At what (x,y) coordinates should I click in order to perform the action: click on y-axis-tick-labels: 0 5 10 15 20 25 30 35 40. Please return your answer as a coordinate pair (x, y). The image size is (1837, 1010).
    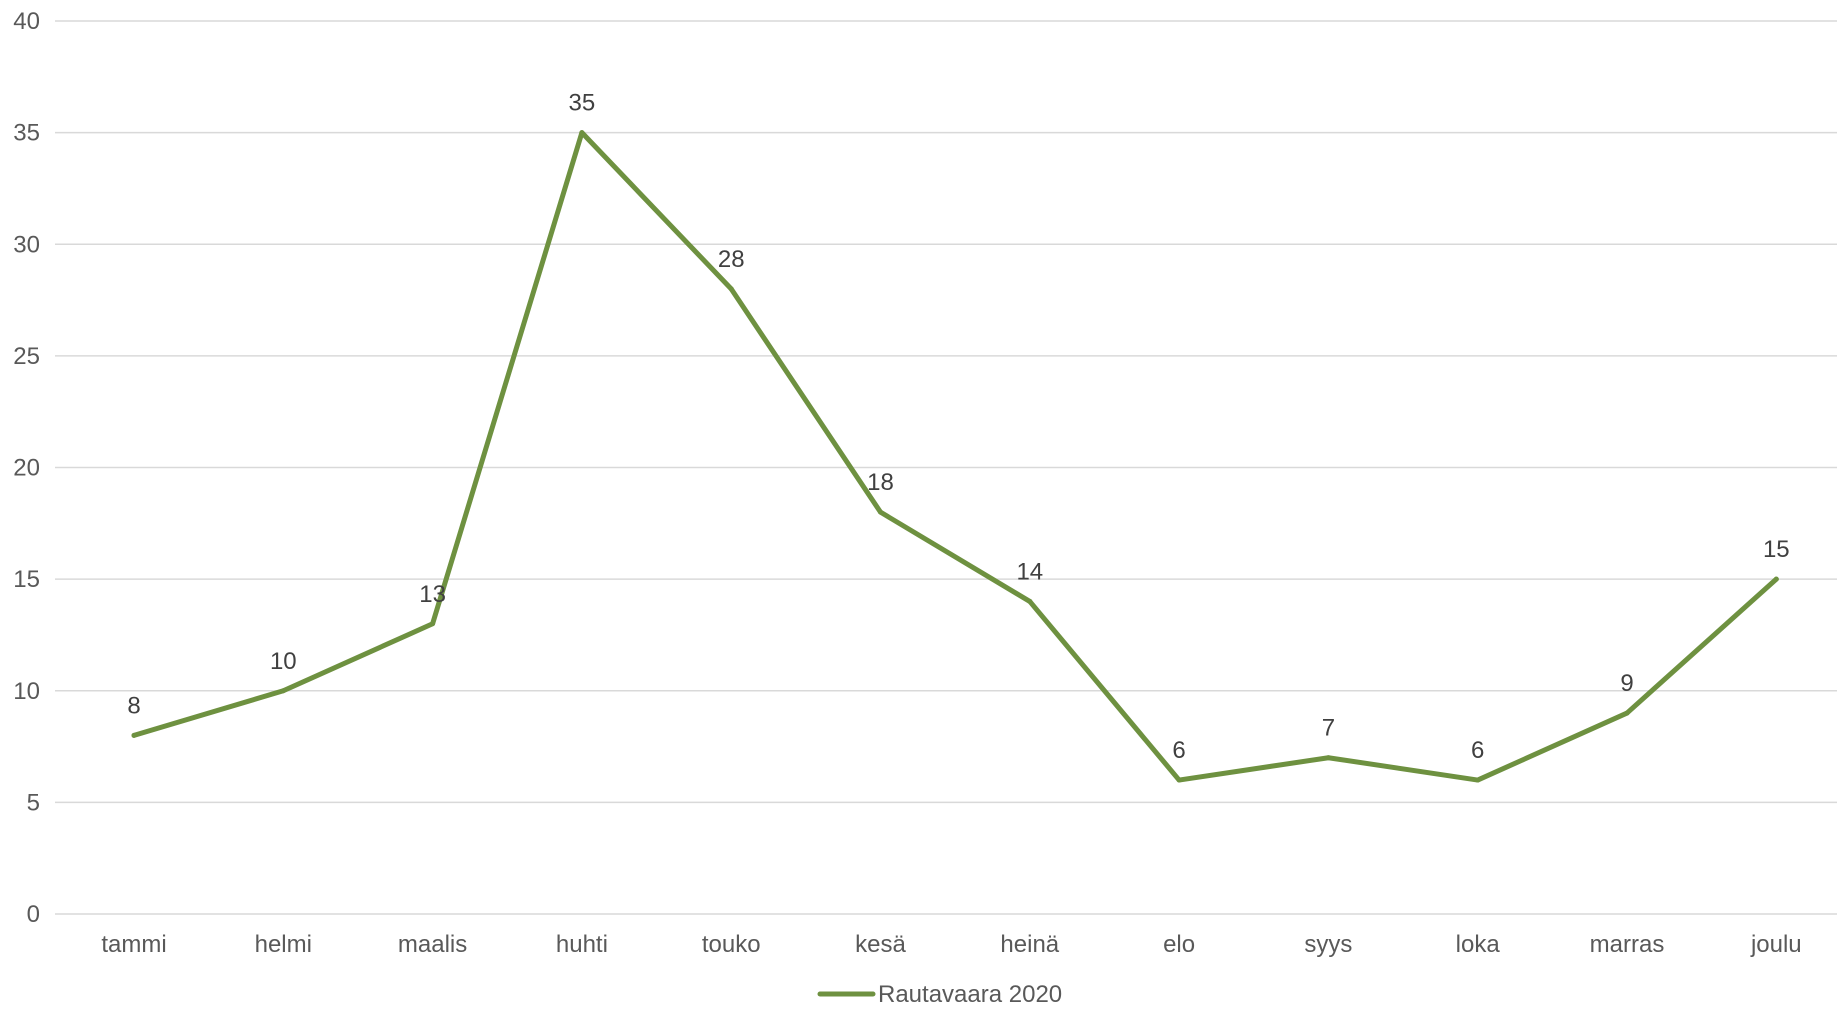
    Looking at the image, I should click on (26, 468).